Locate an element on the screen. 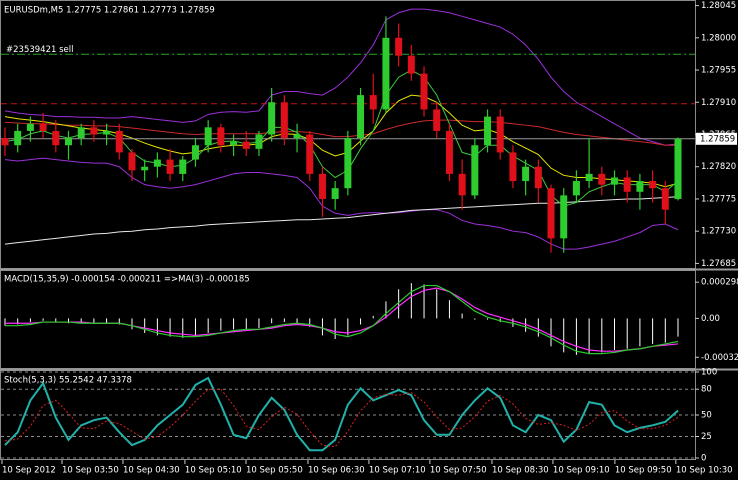 This screenshot has width=738, height=480. y-tick-label: 80 is located at coordinates (706, 390).